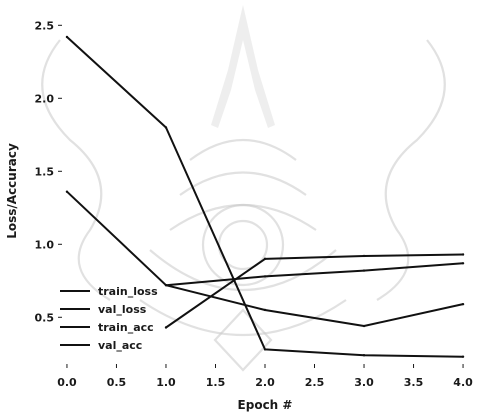  I want to click on y-tick-label: 2.0, so click(45, 98).